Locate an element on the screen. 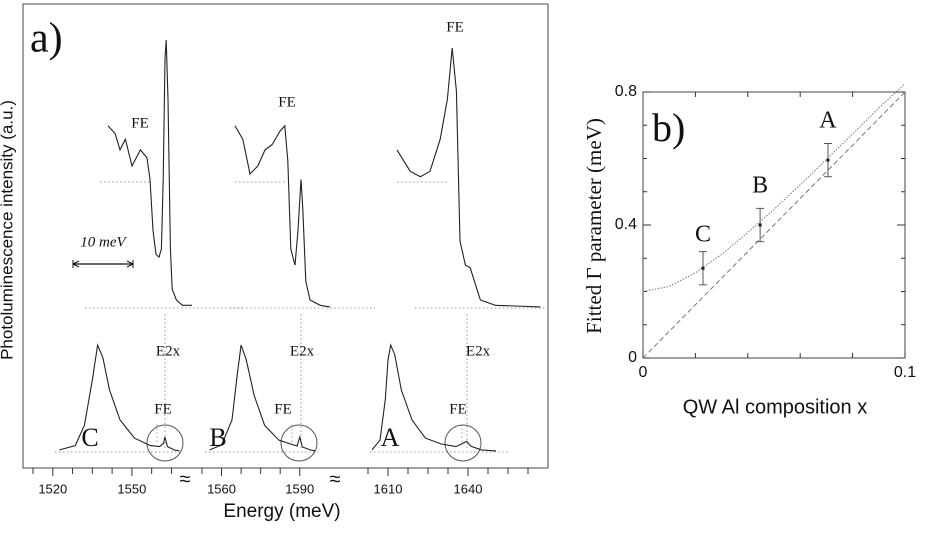 The width and height of the screenshot is (928, 533). x-tick-label: 1560 is located at coordinates (221, 488).